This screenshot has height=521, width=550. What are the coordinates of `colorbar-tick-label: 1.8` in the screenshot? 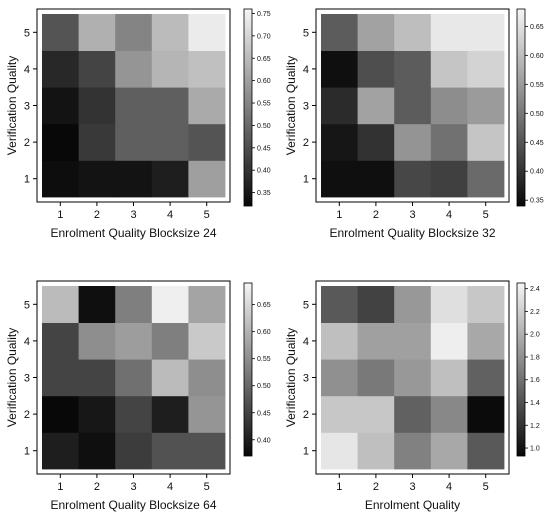 It's located at (535, 357).